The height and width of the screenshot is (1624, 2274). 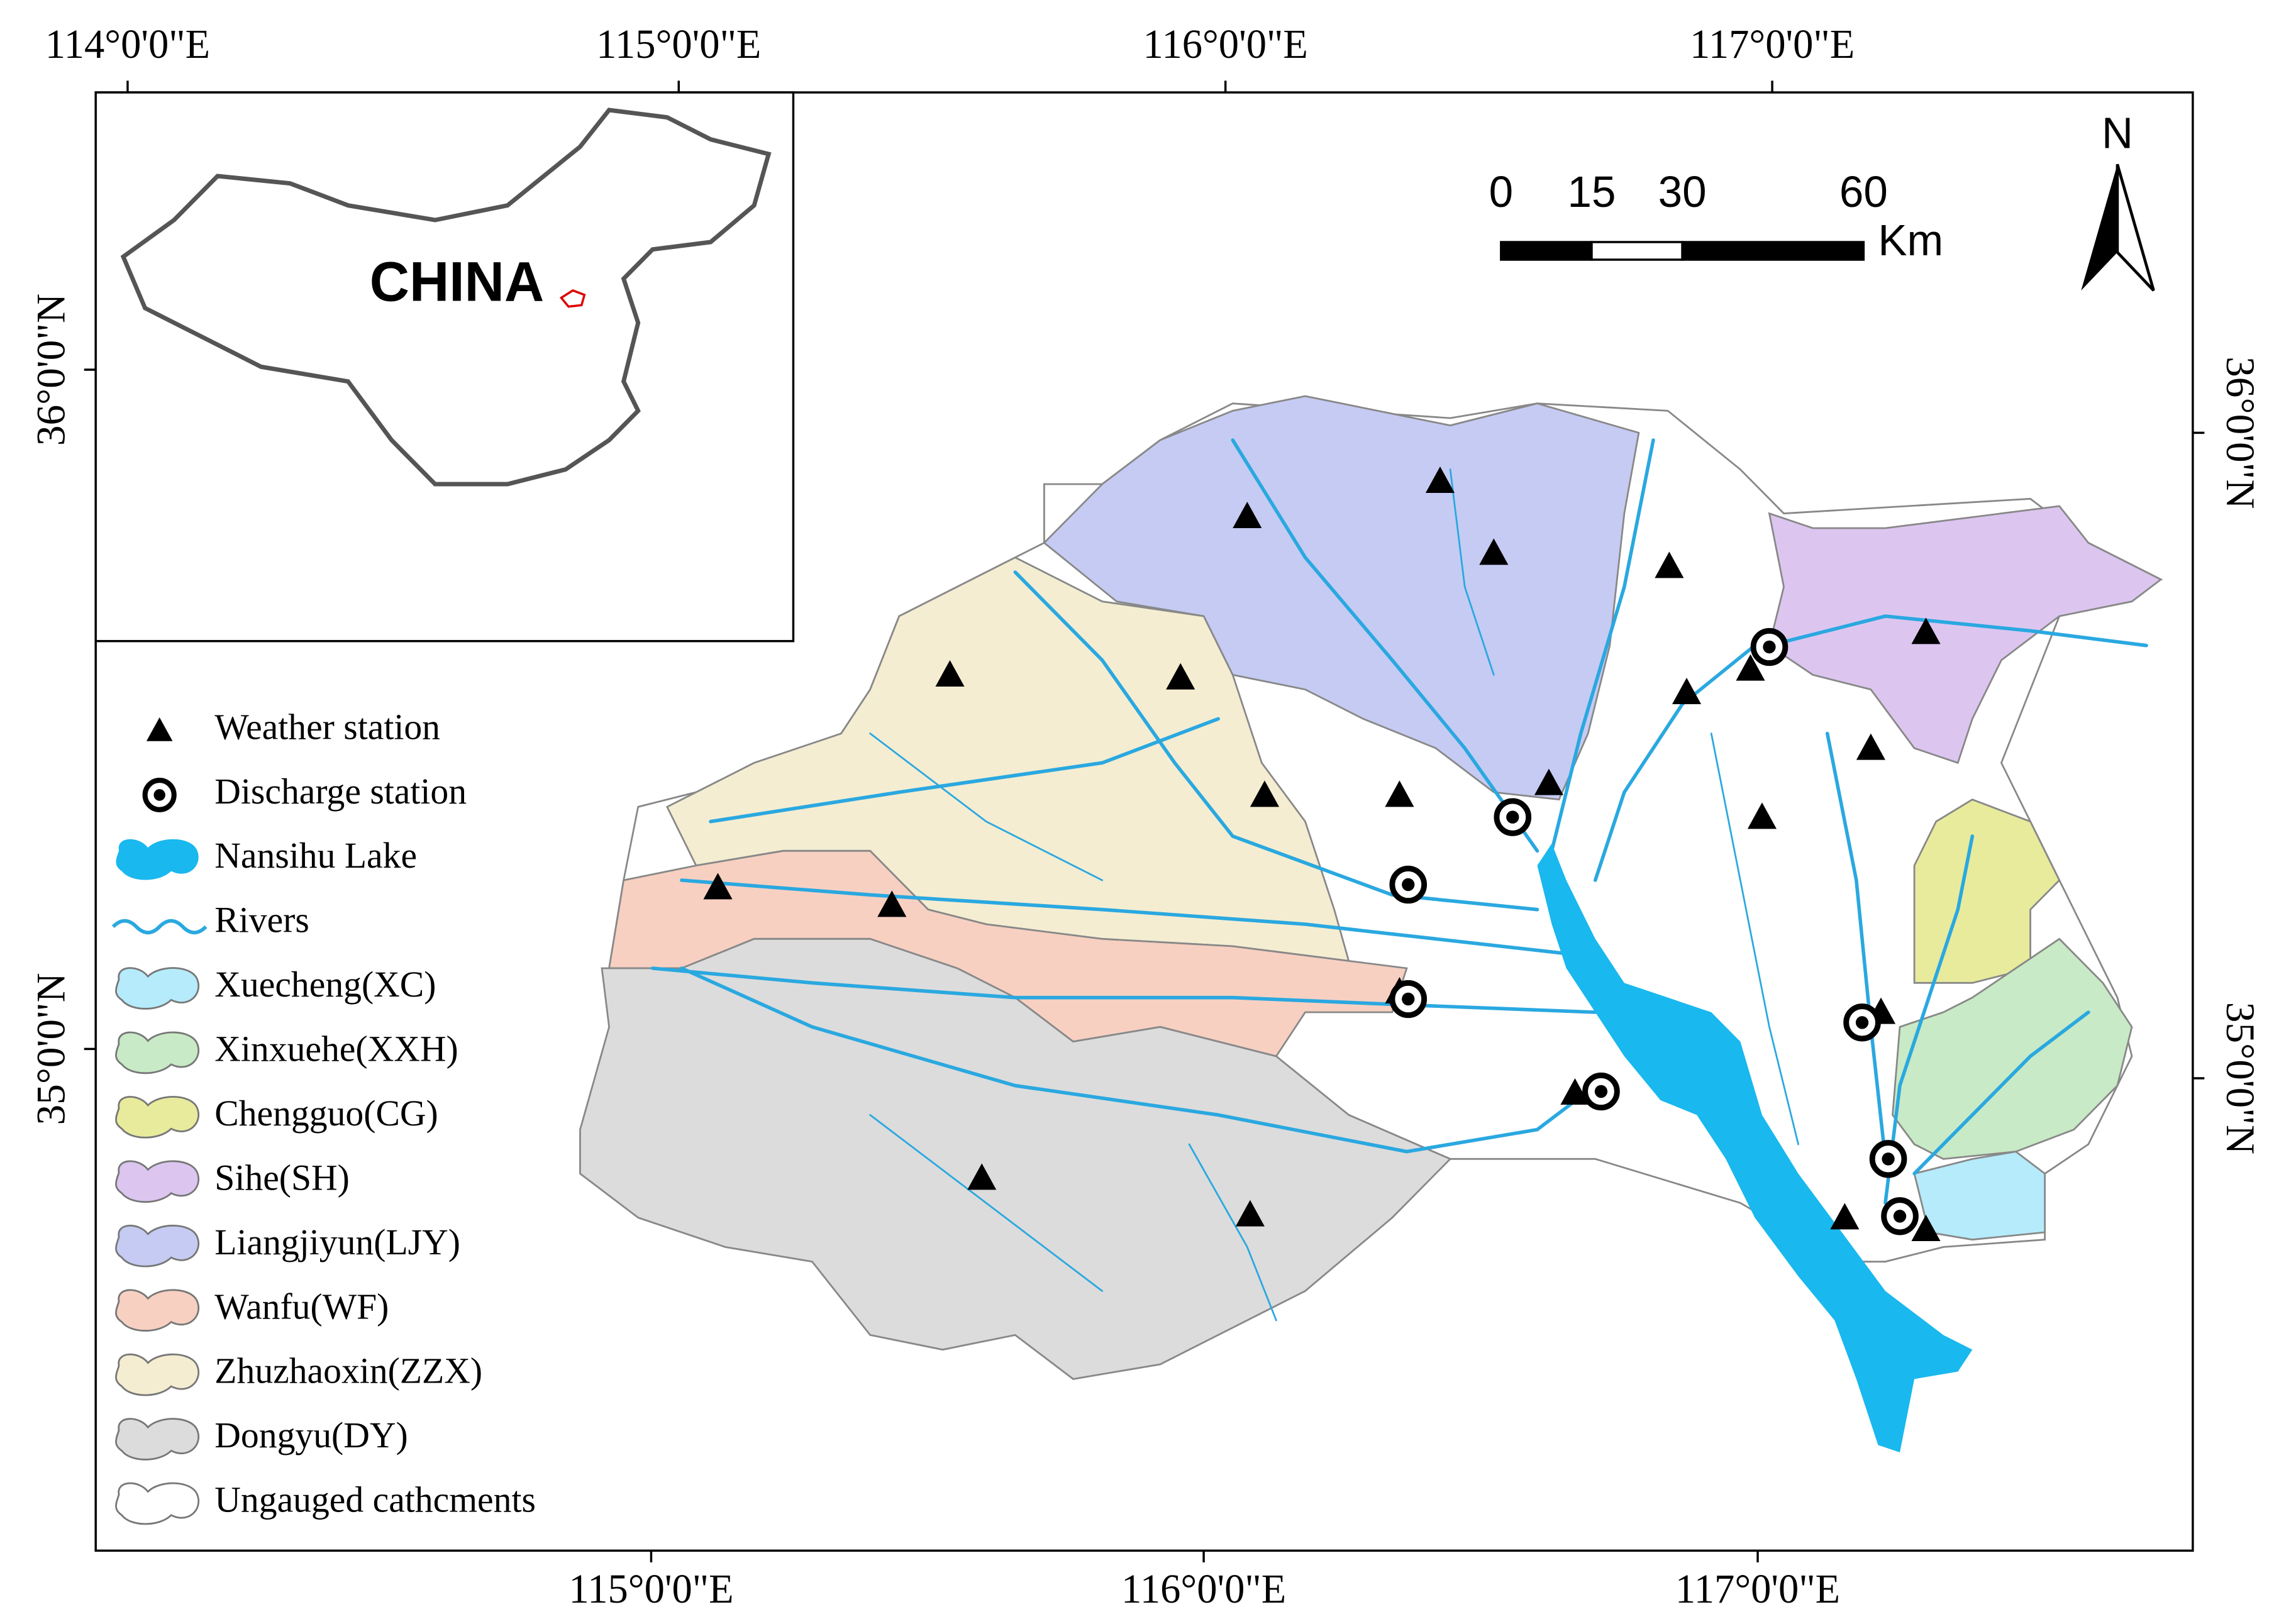 What do you see at coordinates (2240, 1078) in the screenshot?
I see `right-label: 35°0'0"N` at bounding box center [2240, 1078].